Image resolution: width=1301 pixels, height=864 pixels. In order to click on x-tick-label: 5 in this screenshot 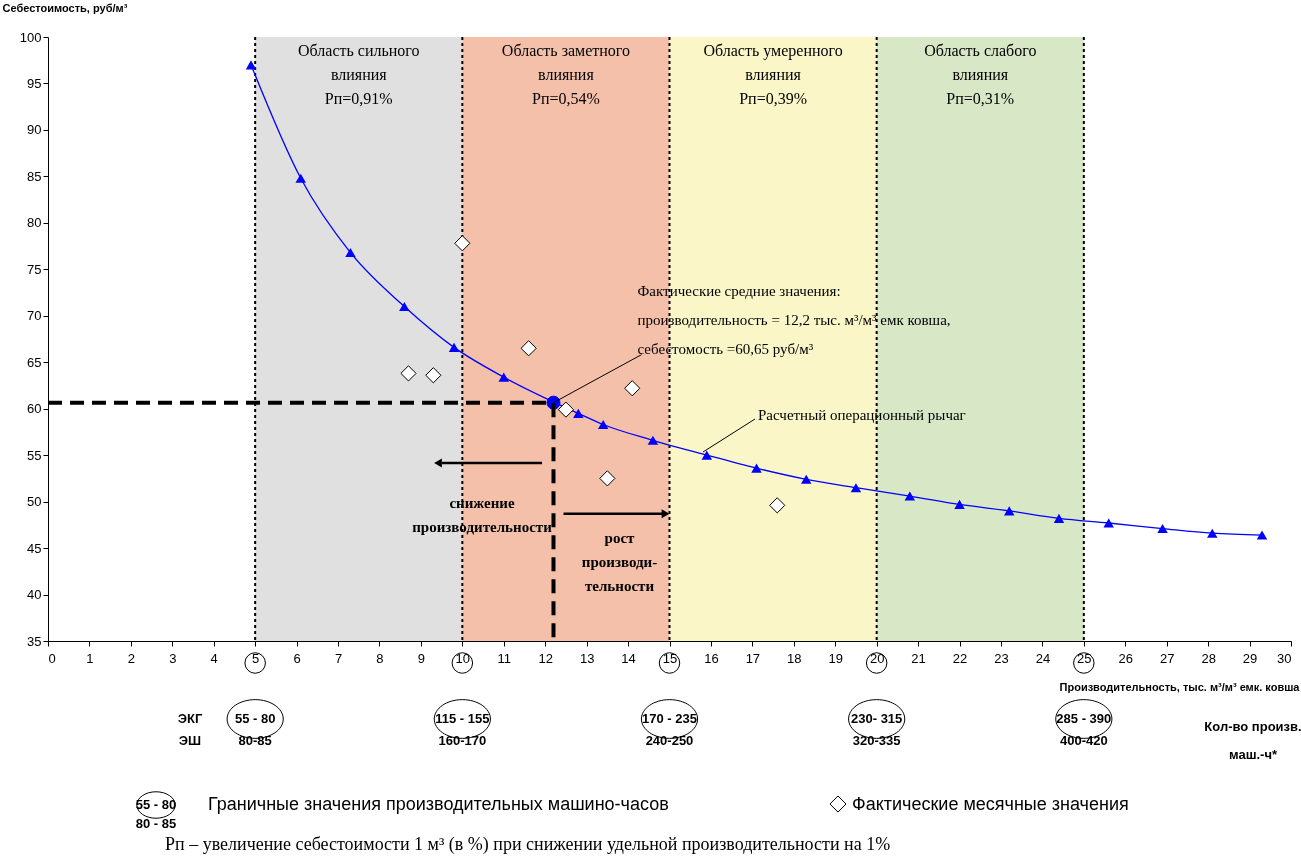, I will do `click(256, 658)`.